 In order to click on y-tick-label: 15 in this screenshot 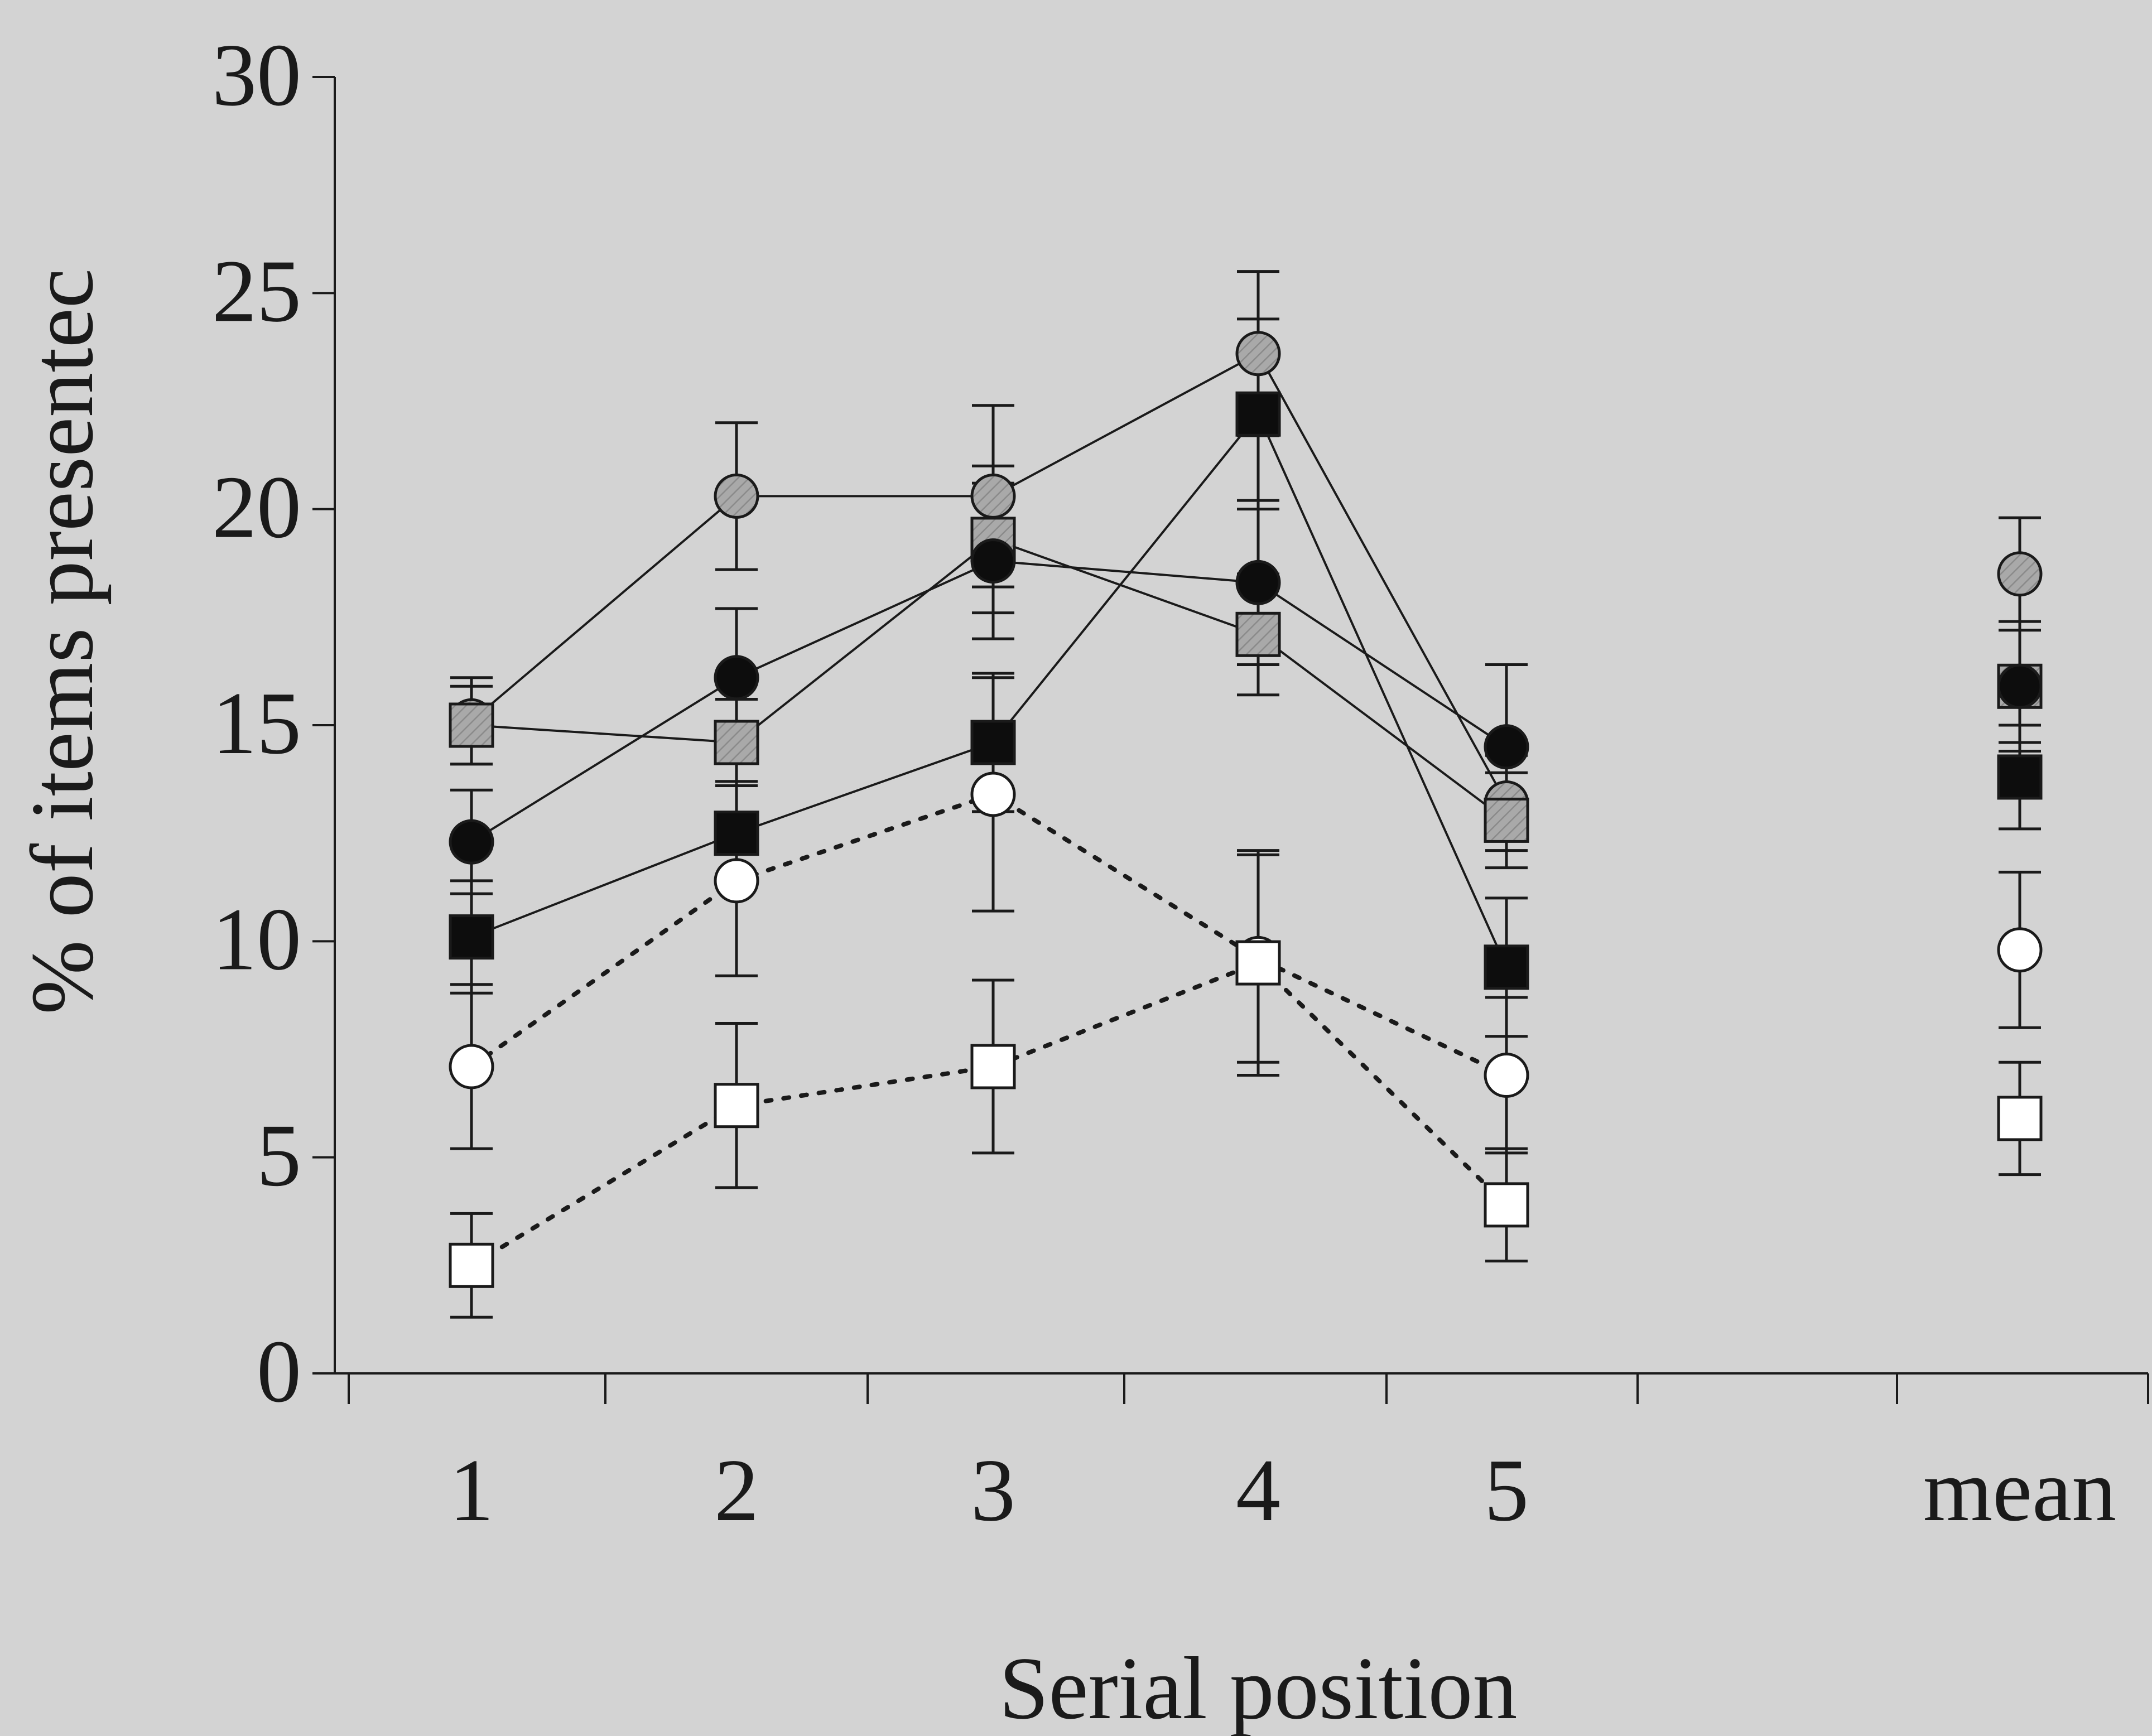, I will do `click(256, 723)`.